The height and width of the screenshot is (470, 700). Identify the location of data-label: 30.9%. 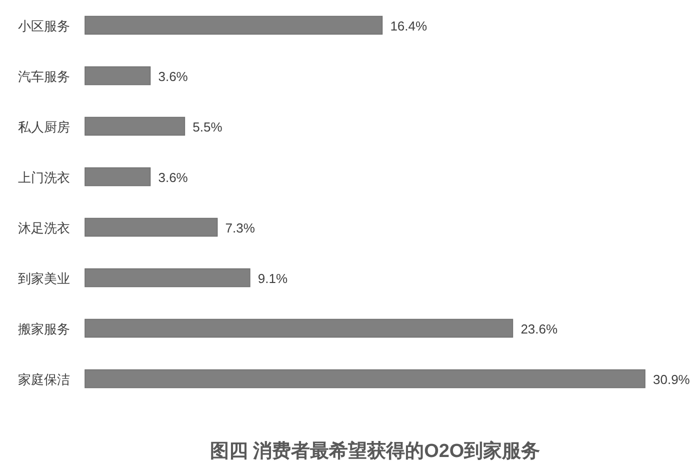
(671, 379).